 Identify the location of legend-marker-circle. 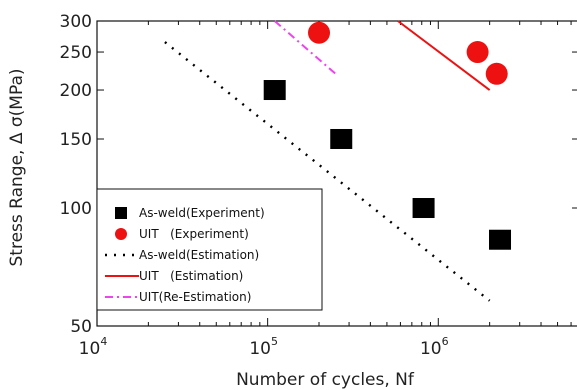
(121, 234).